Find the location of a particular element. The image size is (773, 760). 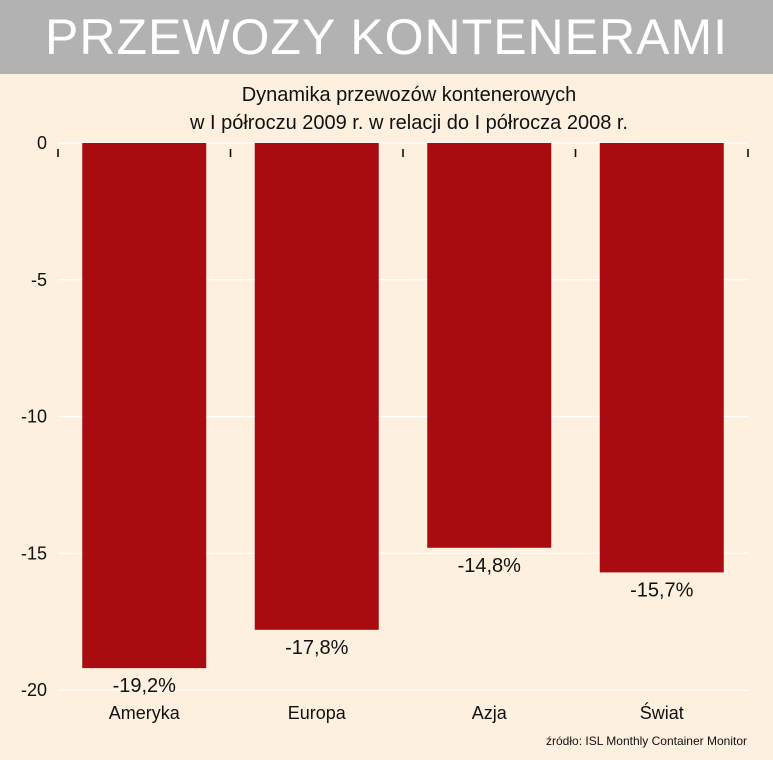

bar-ameryka is located at coordinates (144, 406).